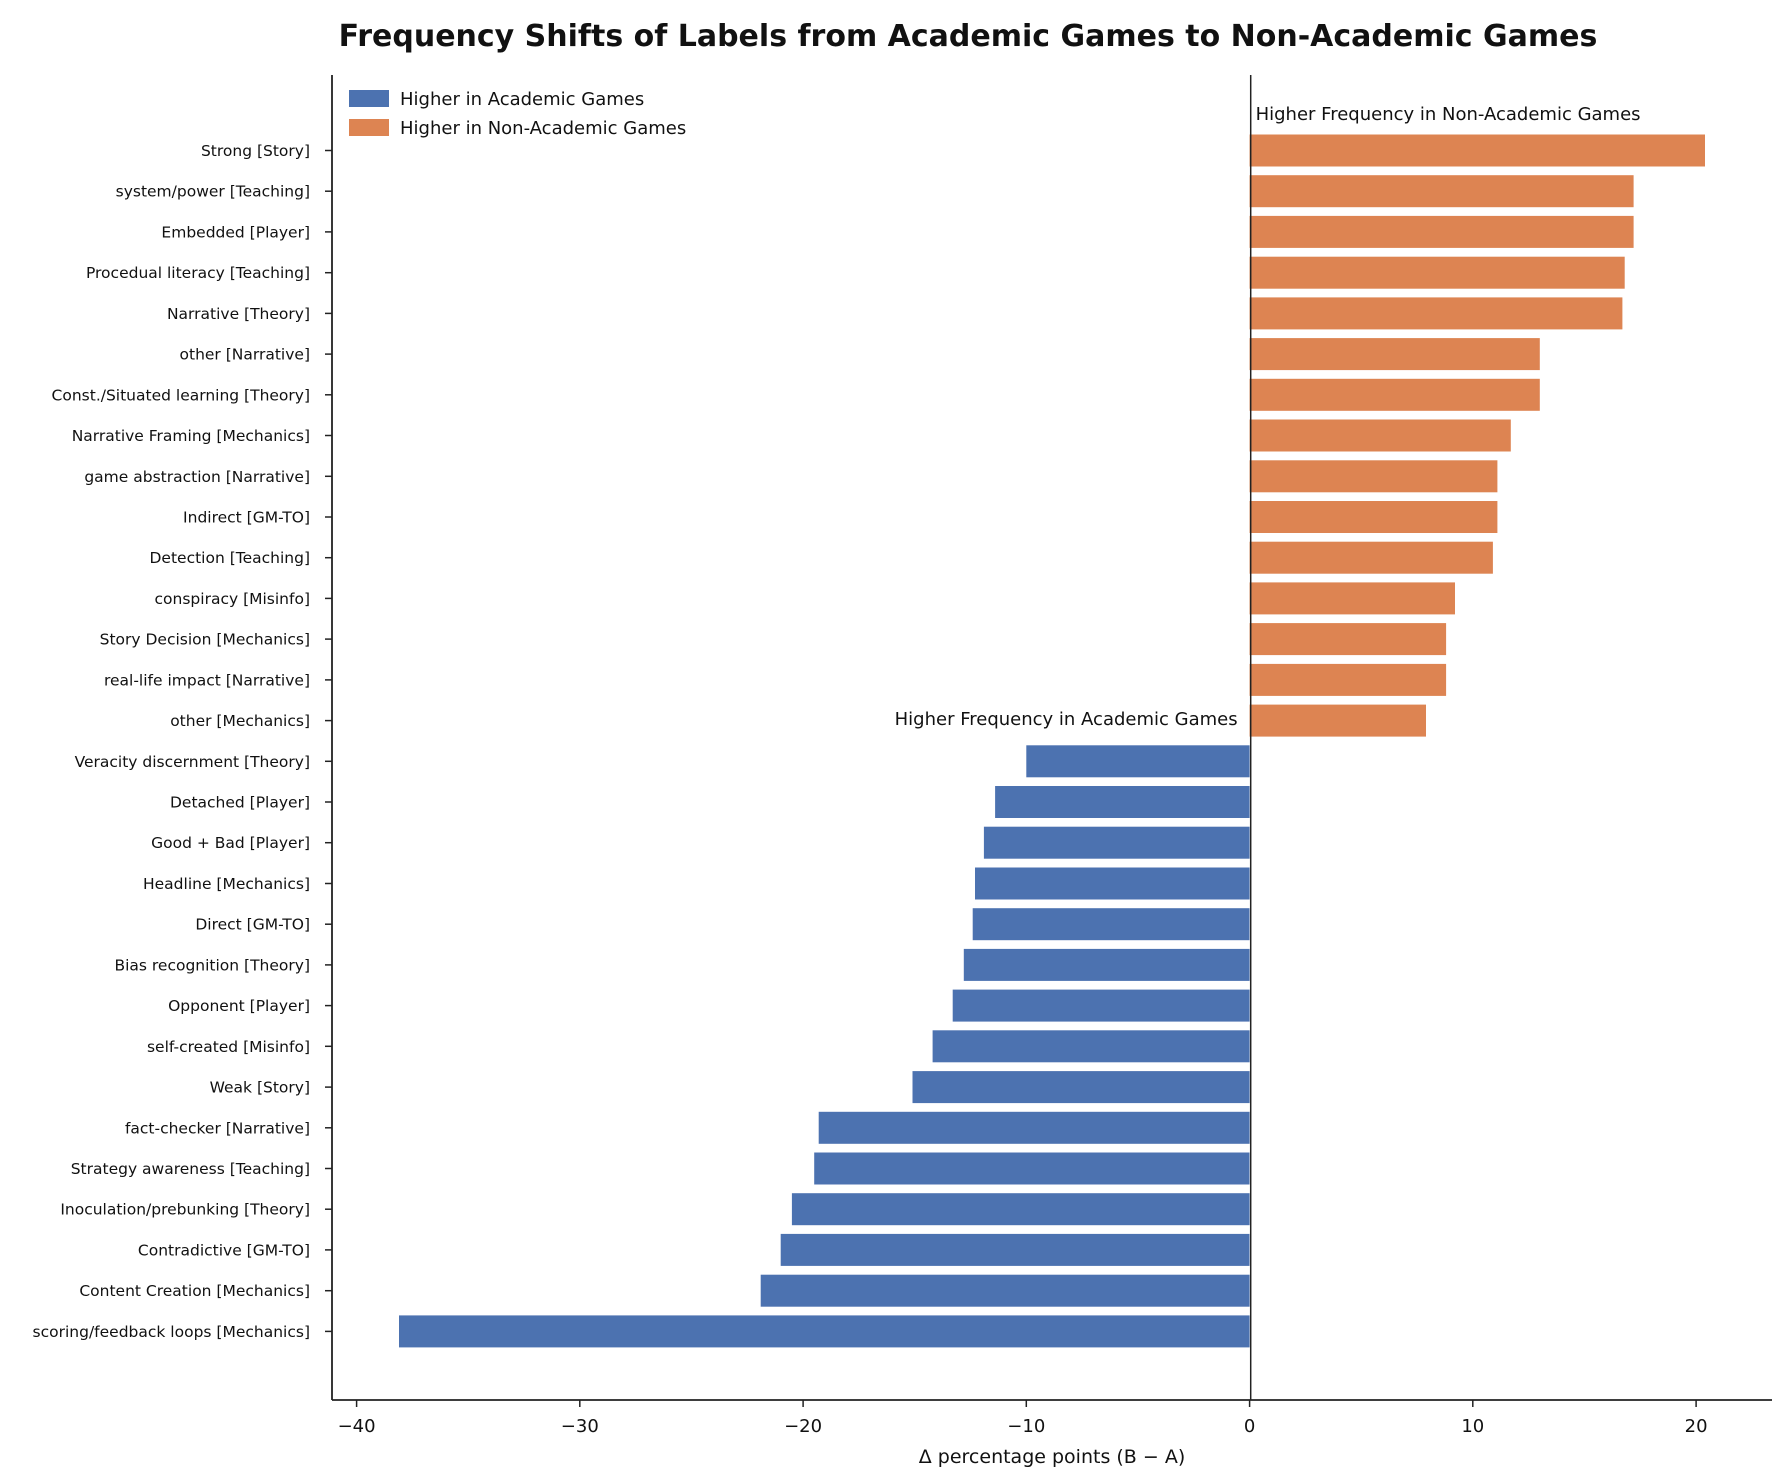  Describe the element at coordinates (171, 1332) in the screenshot. I see `category-label-29: scoring/feedback loops [Mechanics]` at that location.